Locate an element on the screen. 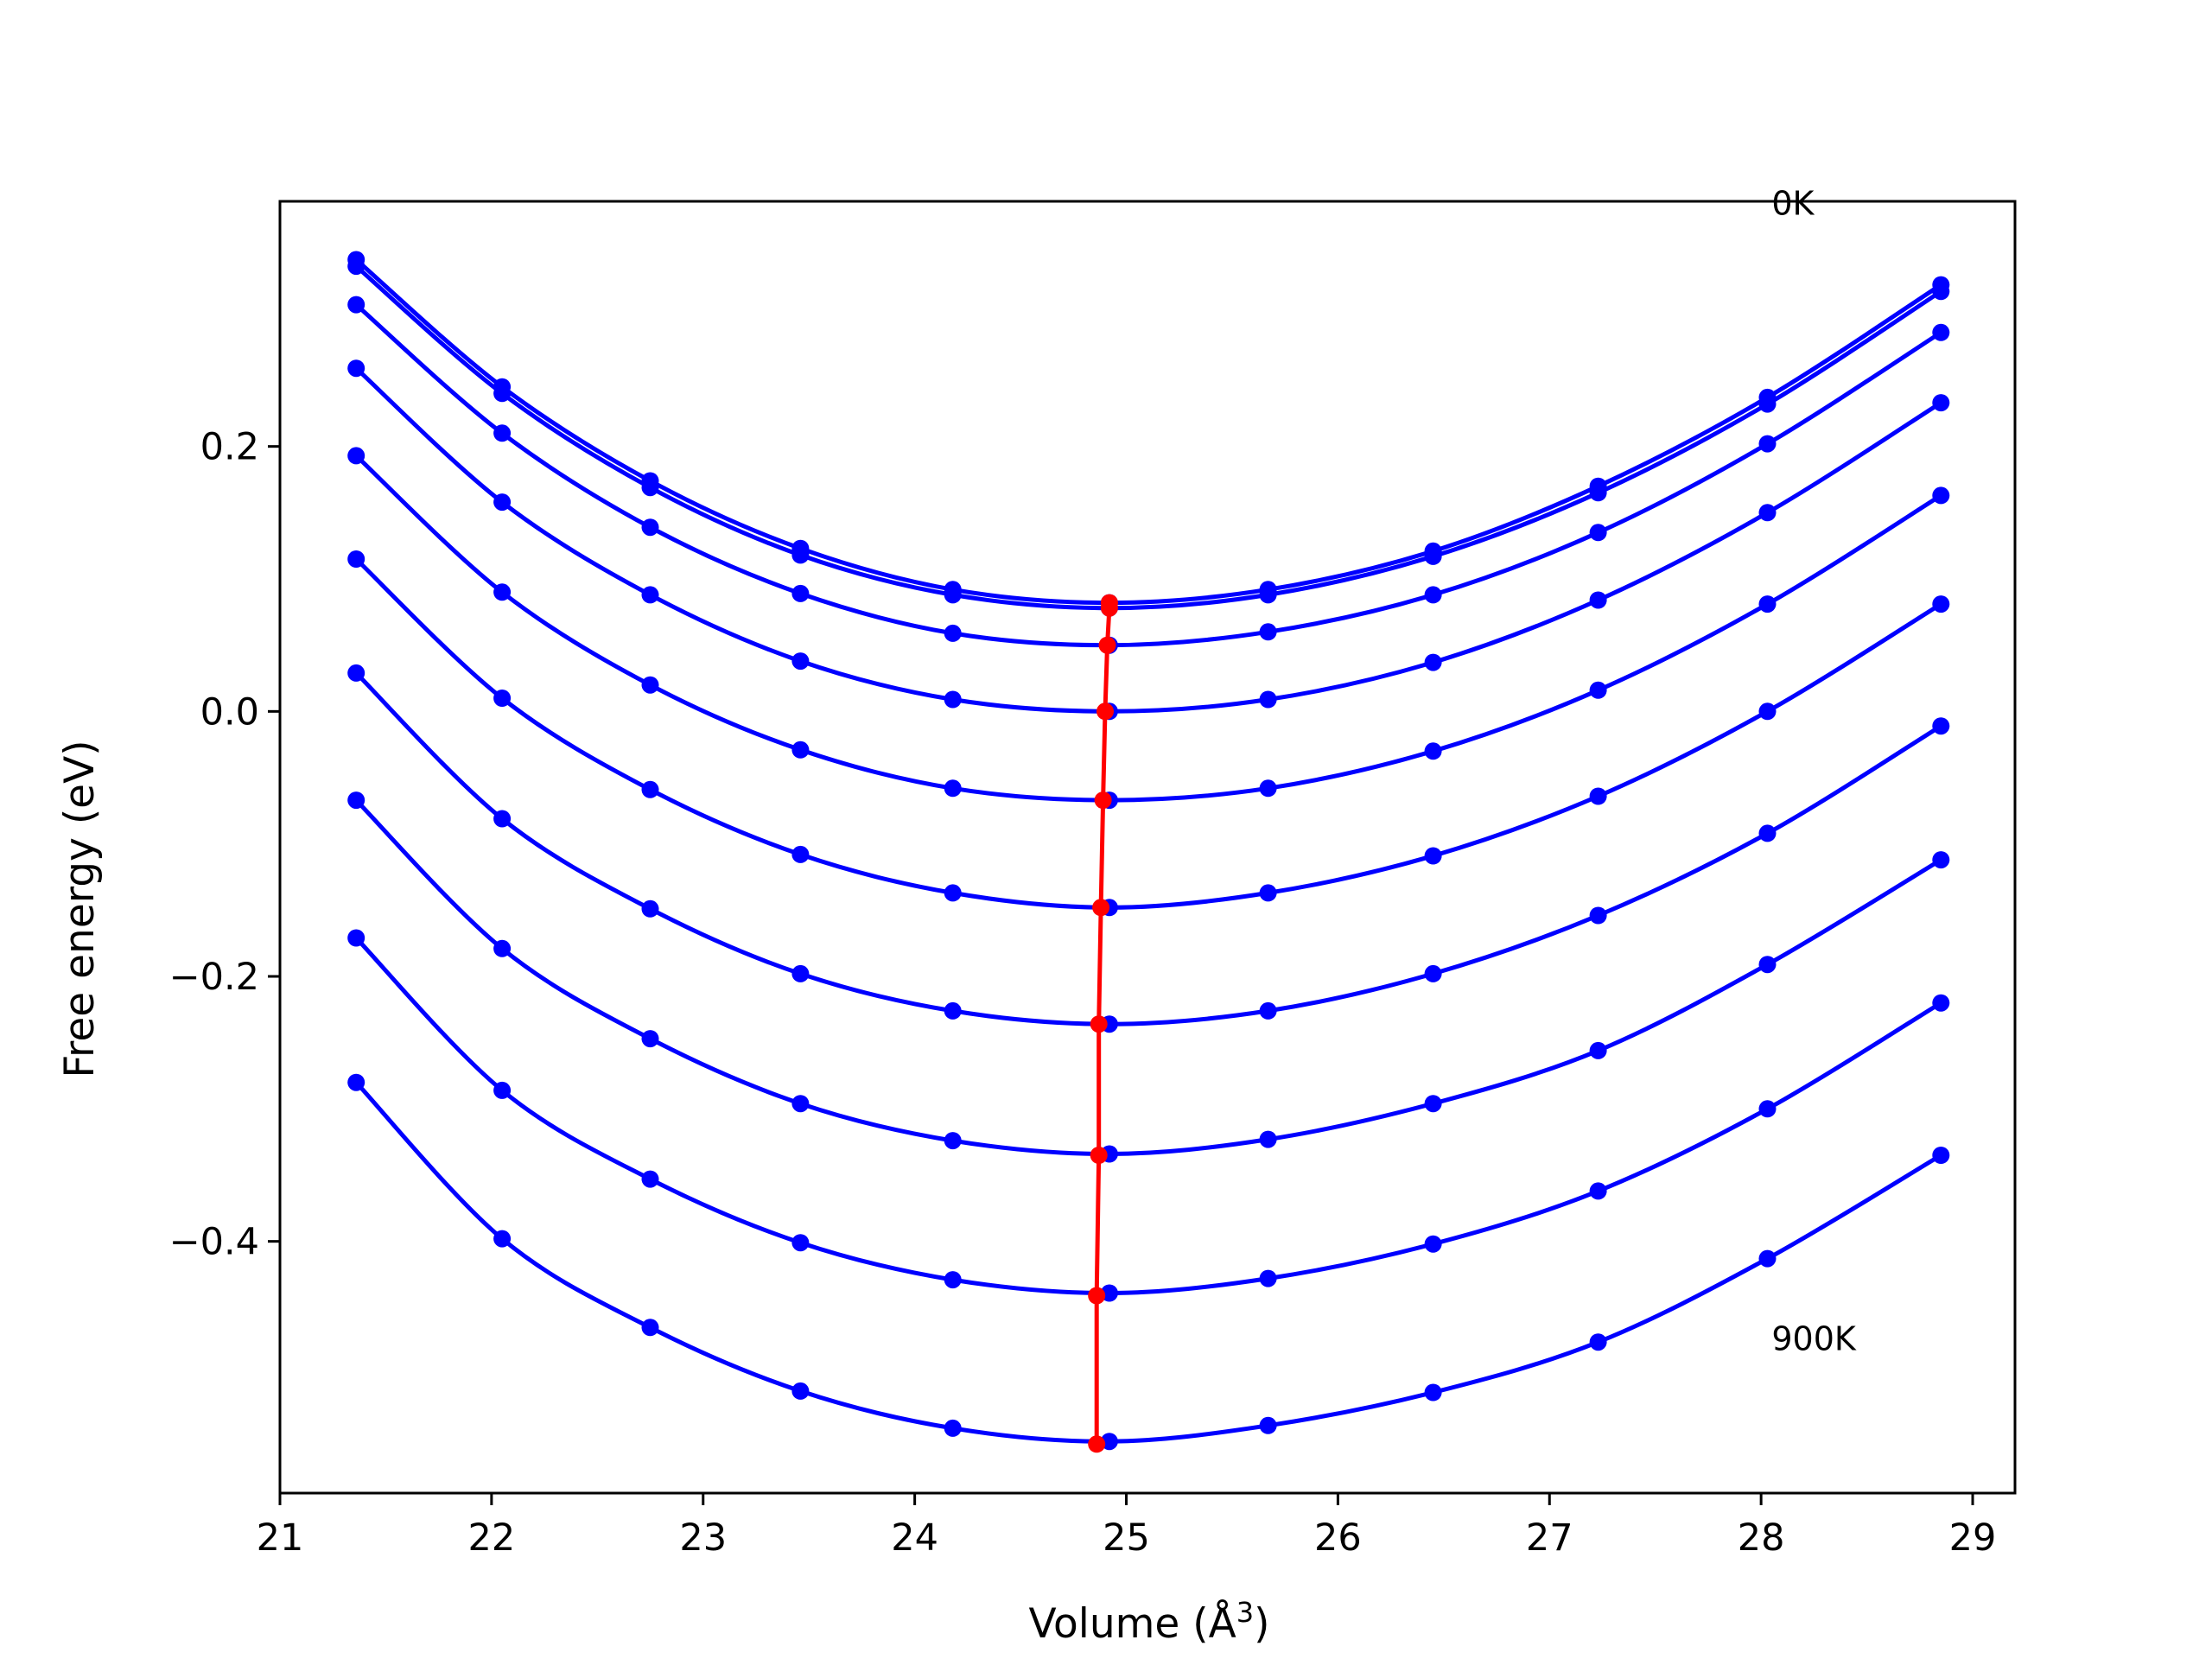  y-axis-label: Free energy (eV) is located at coordinates (80, 909).